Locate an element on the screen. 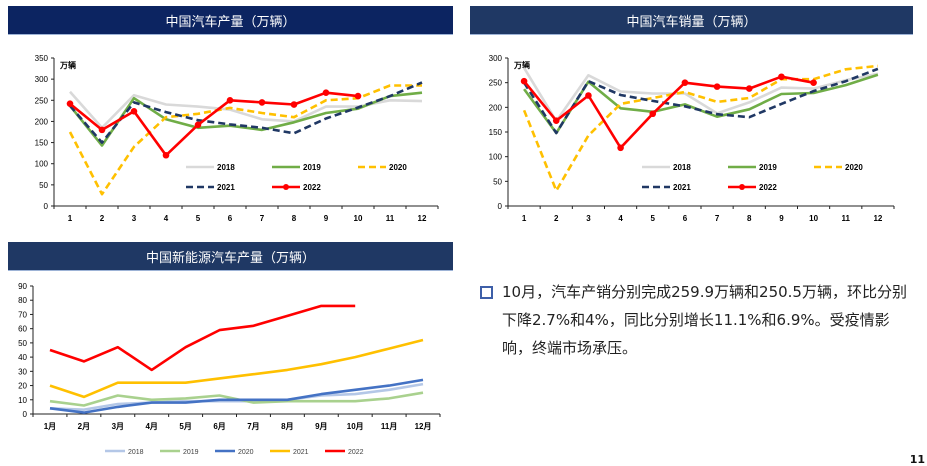 The image size is (927, 466). y-tick-label: 10 is located at coordinates (22, 400).